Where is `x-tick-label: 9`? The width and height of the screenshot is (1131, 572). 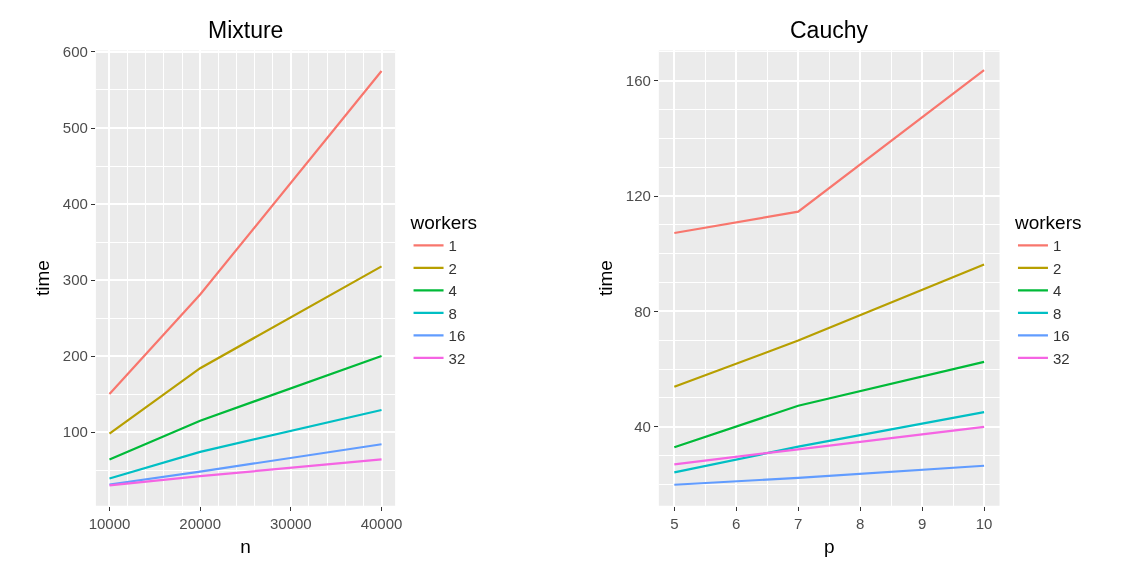 x-tick-label: 9 is located at coordinates (922, 523).